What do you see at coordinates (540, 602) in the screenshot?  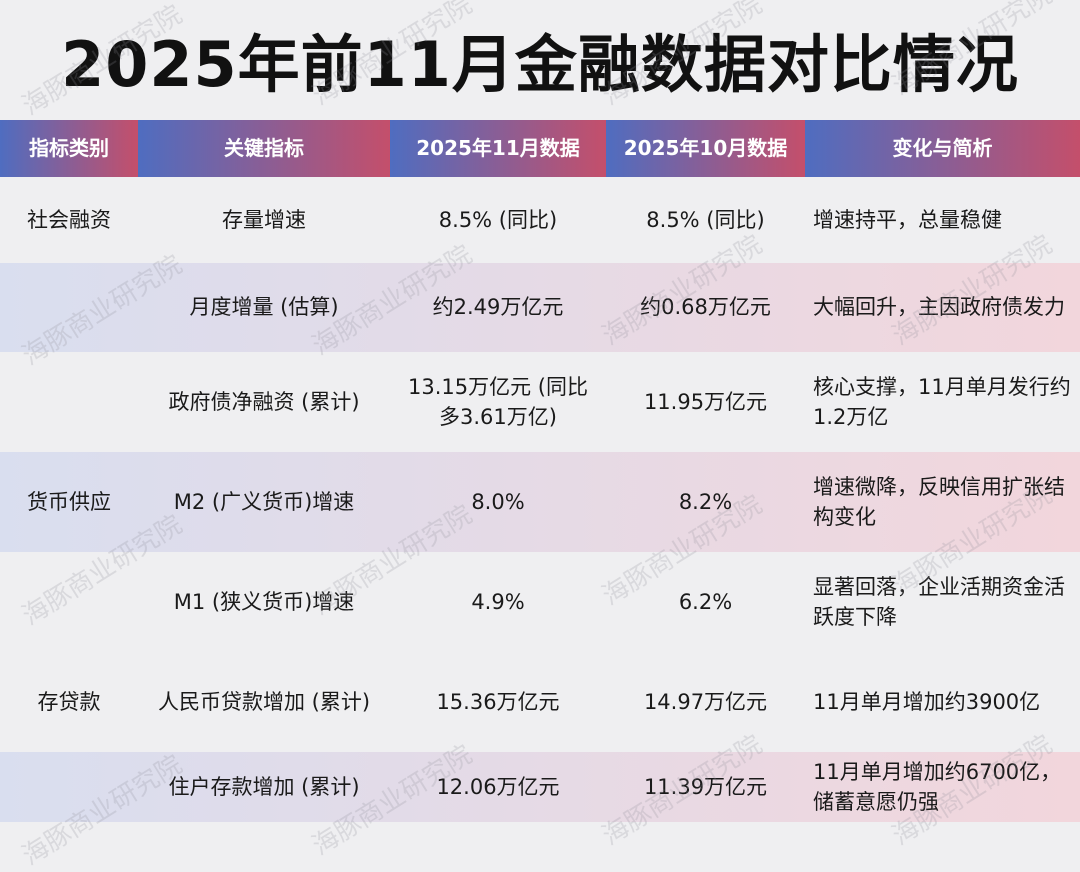 I see `table-row: M1 (狭义货币)增速 4.9% 6.2% 显著回落，企业活期资金活跃度下降` at bounding box center [540, 602].